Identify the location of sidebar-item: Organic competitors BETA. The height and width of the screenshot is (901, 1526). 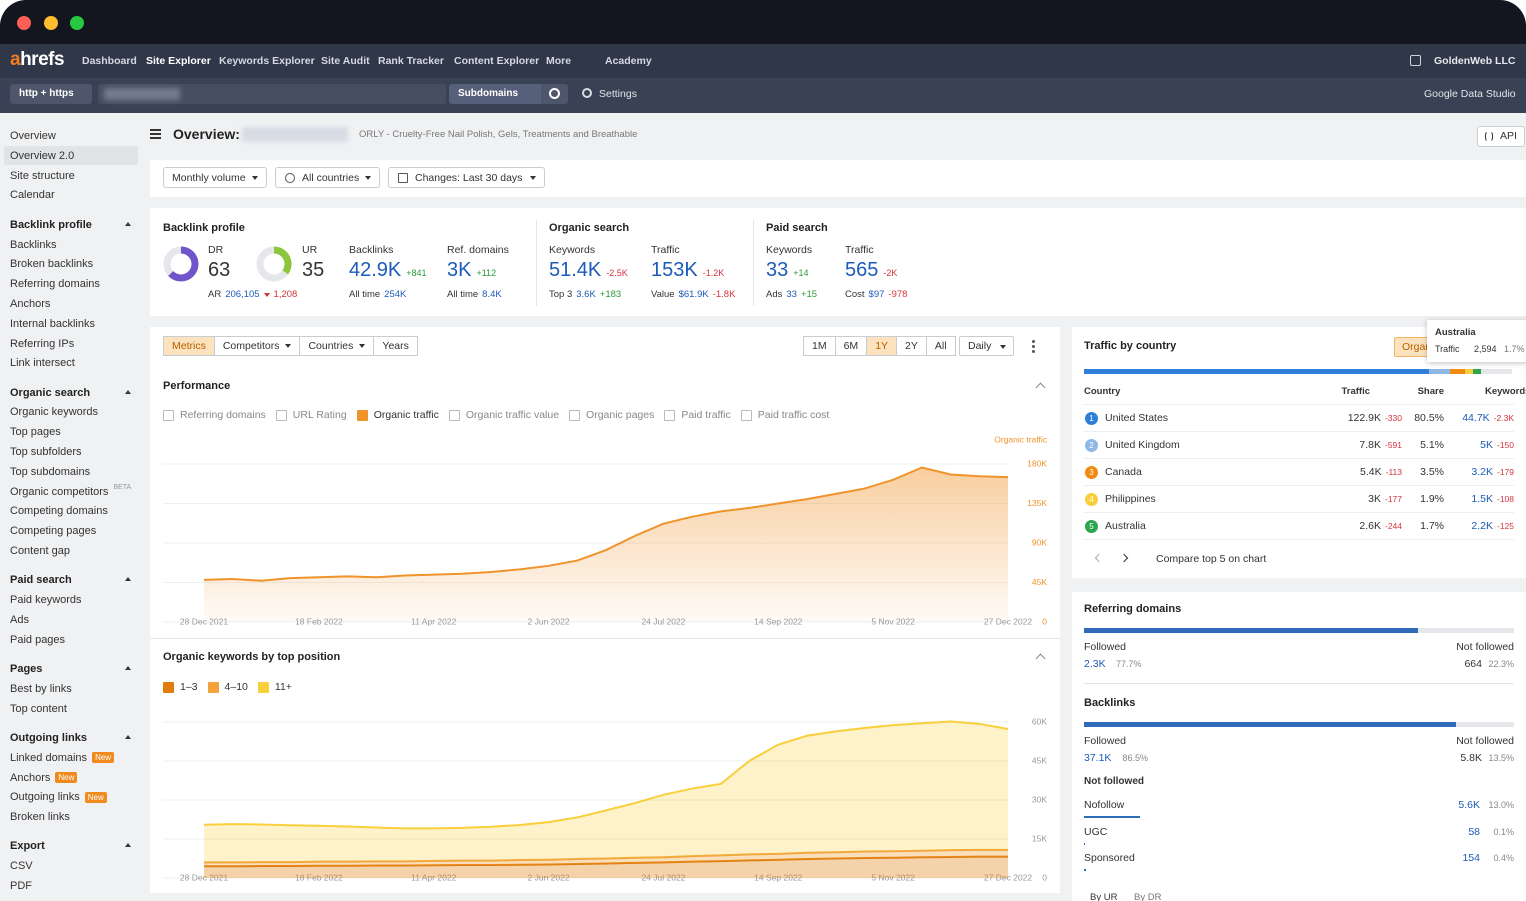
(70, 491).